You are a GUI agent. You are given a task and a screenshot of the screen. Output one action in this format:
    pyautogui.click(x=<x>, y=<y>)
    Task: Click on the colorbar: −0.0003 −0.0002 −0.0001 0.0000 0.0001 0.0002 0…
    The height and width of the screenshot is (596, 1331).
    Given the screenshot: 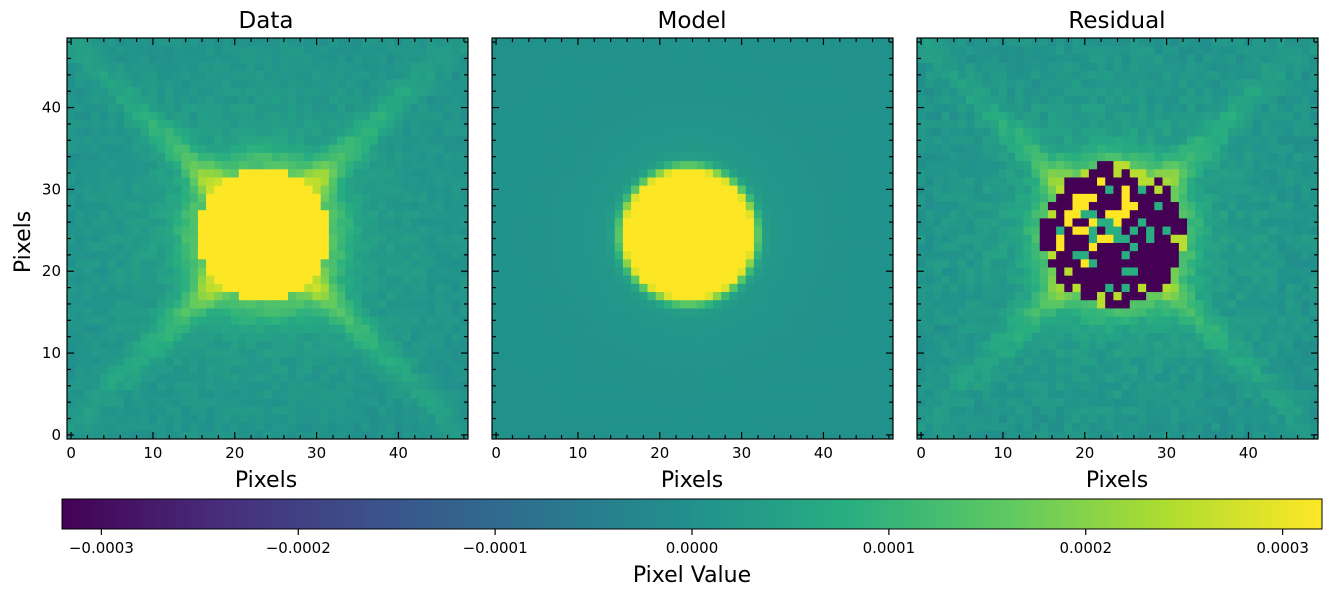 What is the action you would take?
    pyautogui.click(x=692, y=543)
    